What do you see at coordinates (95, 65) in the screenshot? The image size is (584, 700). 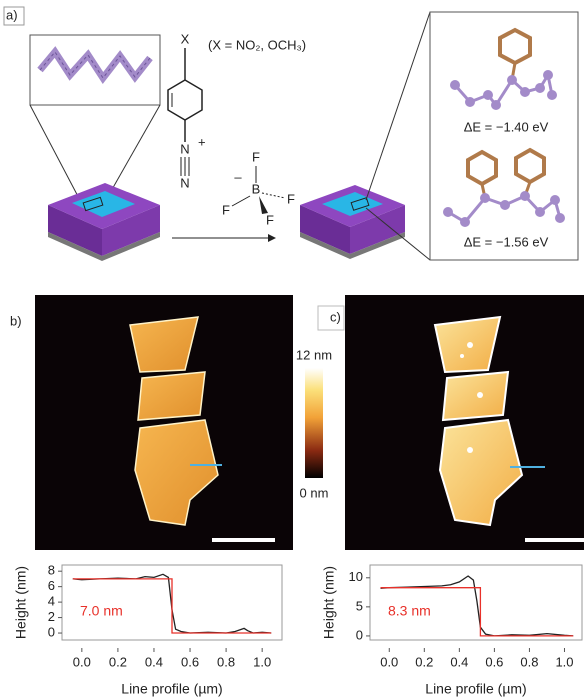 I see `chain` at bounding box center [95, 65].